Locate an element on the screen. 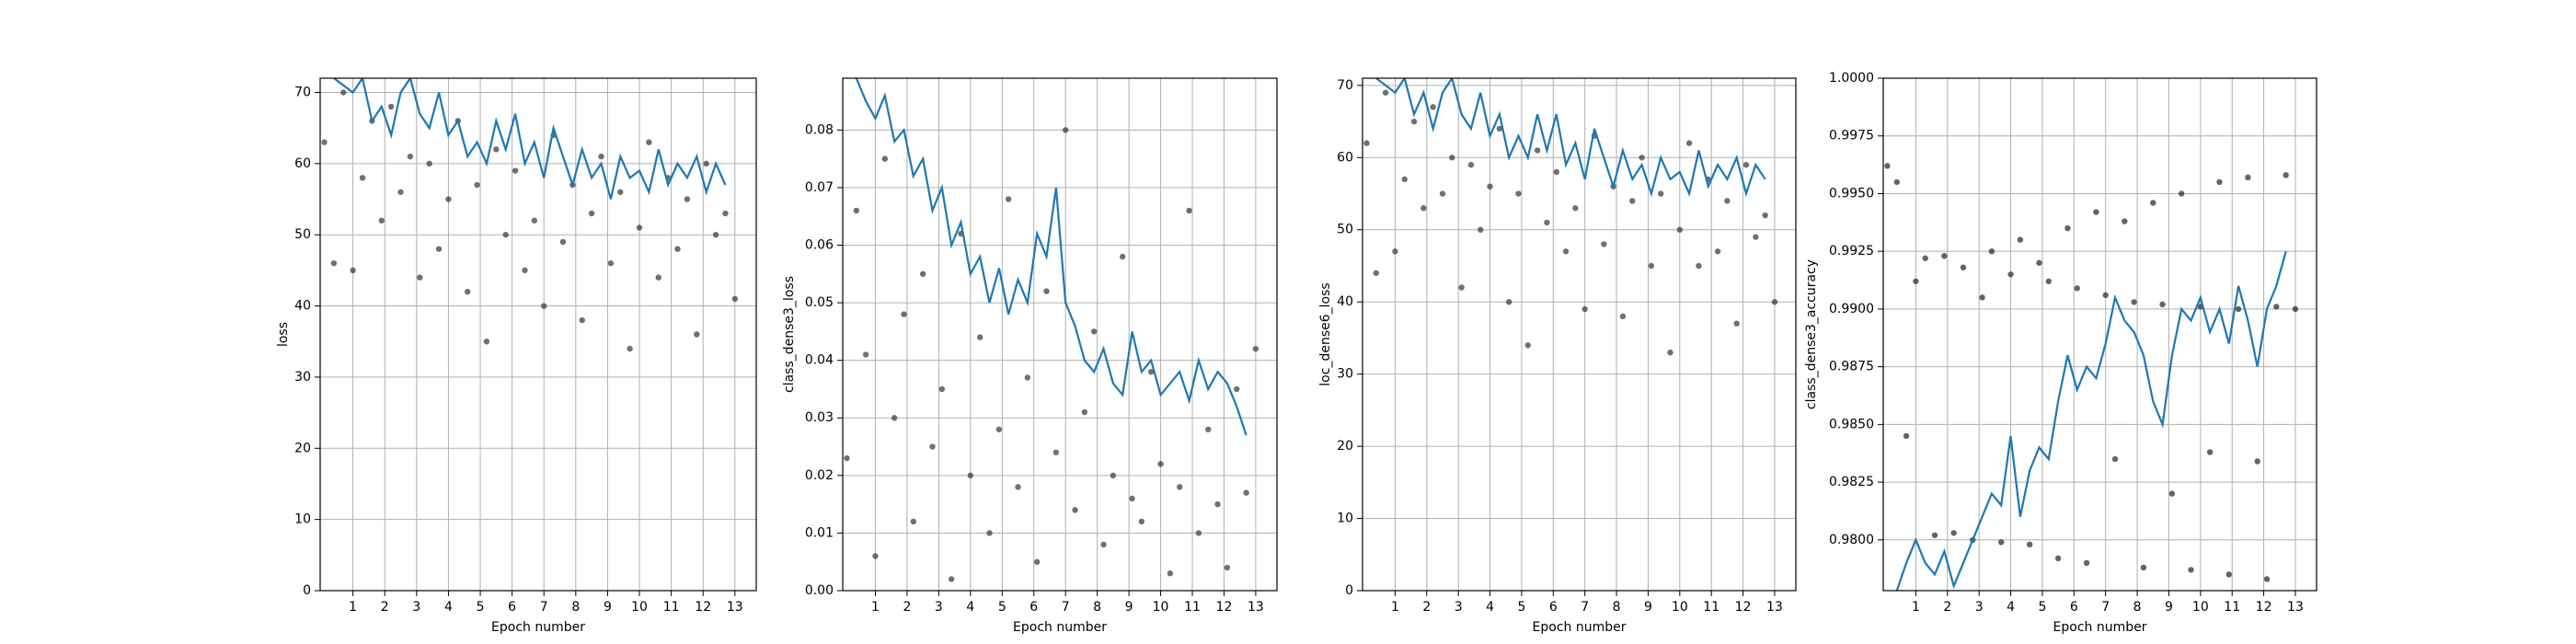 The height and width of the screenshot is (644, 2576). y-axis-label: loc_dense6_loss is located at coordinates (1325, 333).